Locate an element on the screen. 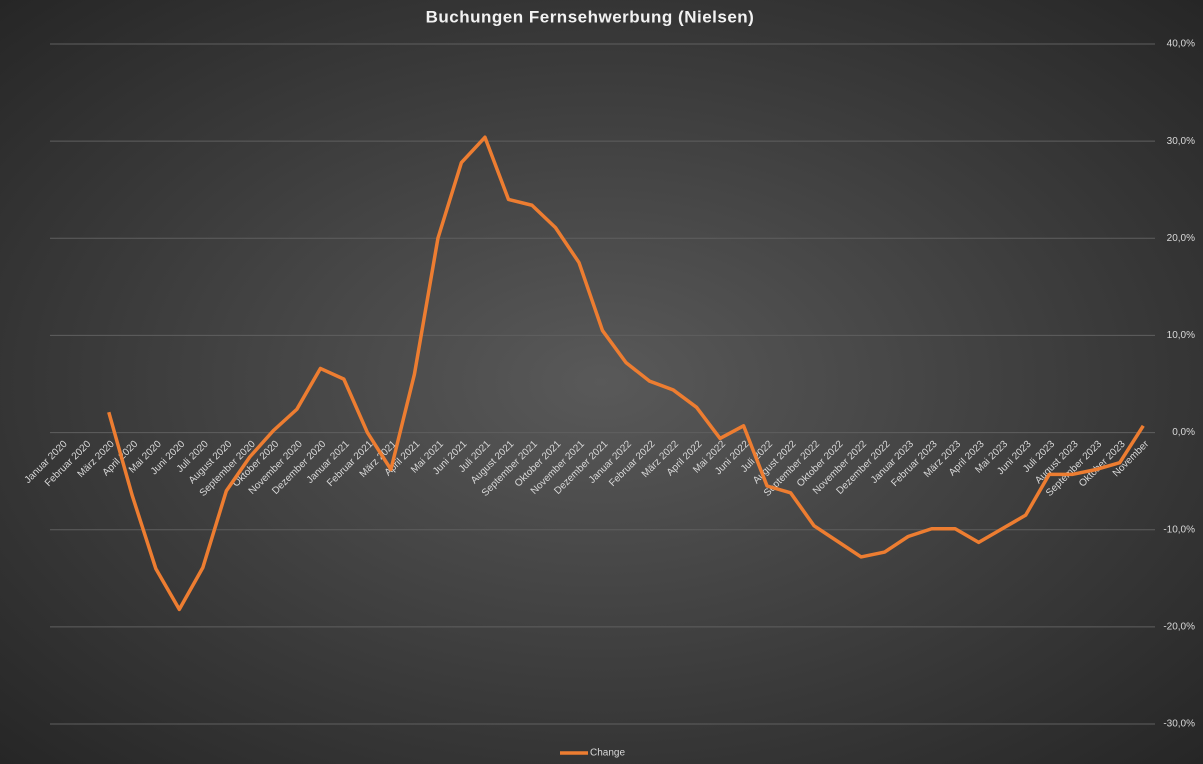 Image resolution: width=1203 pixels, height=764 pixels. y-tick-label: -30,0% is located at coordinates (1179, 724).